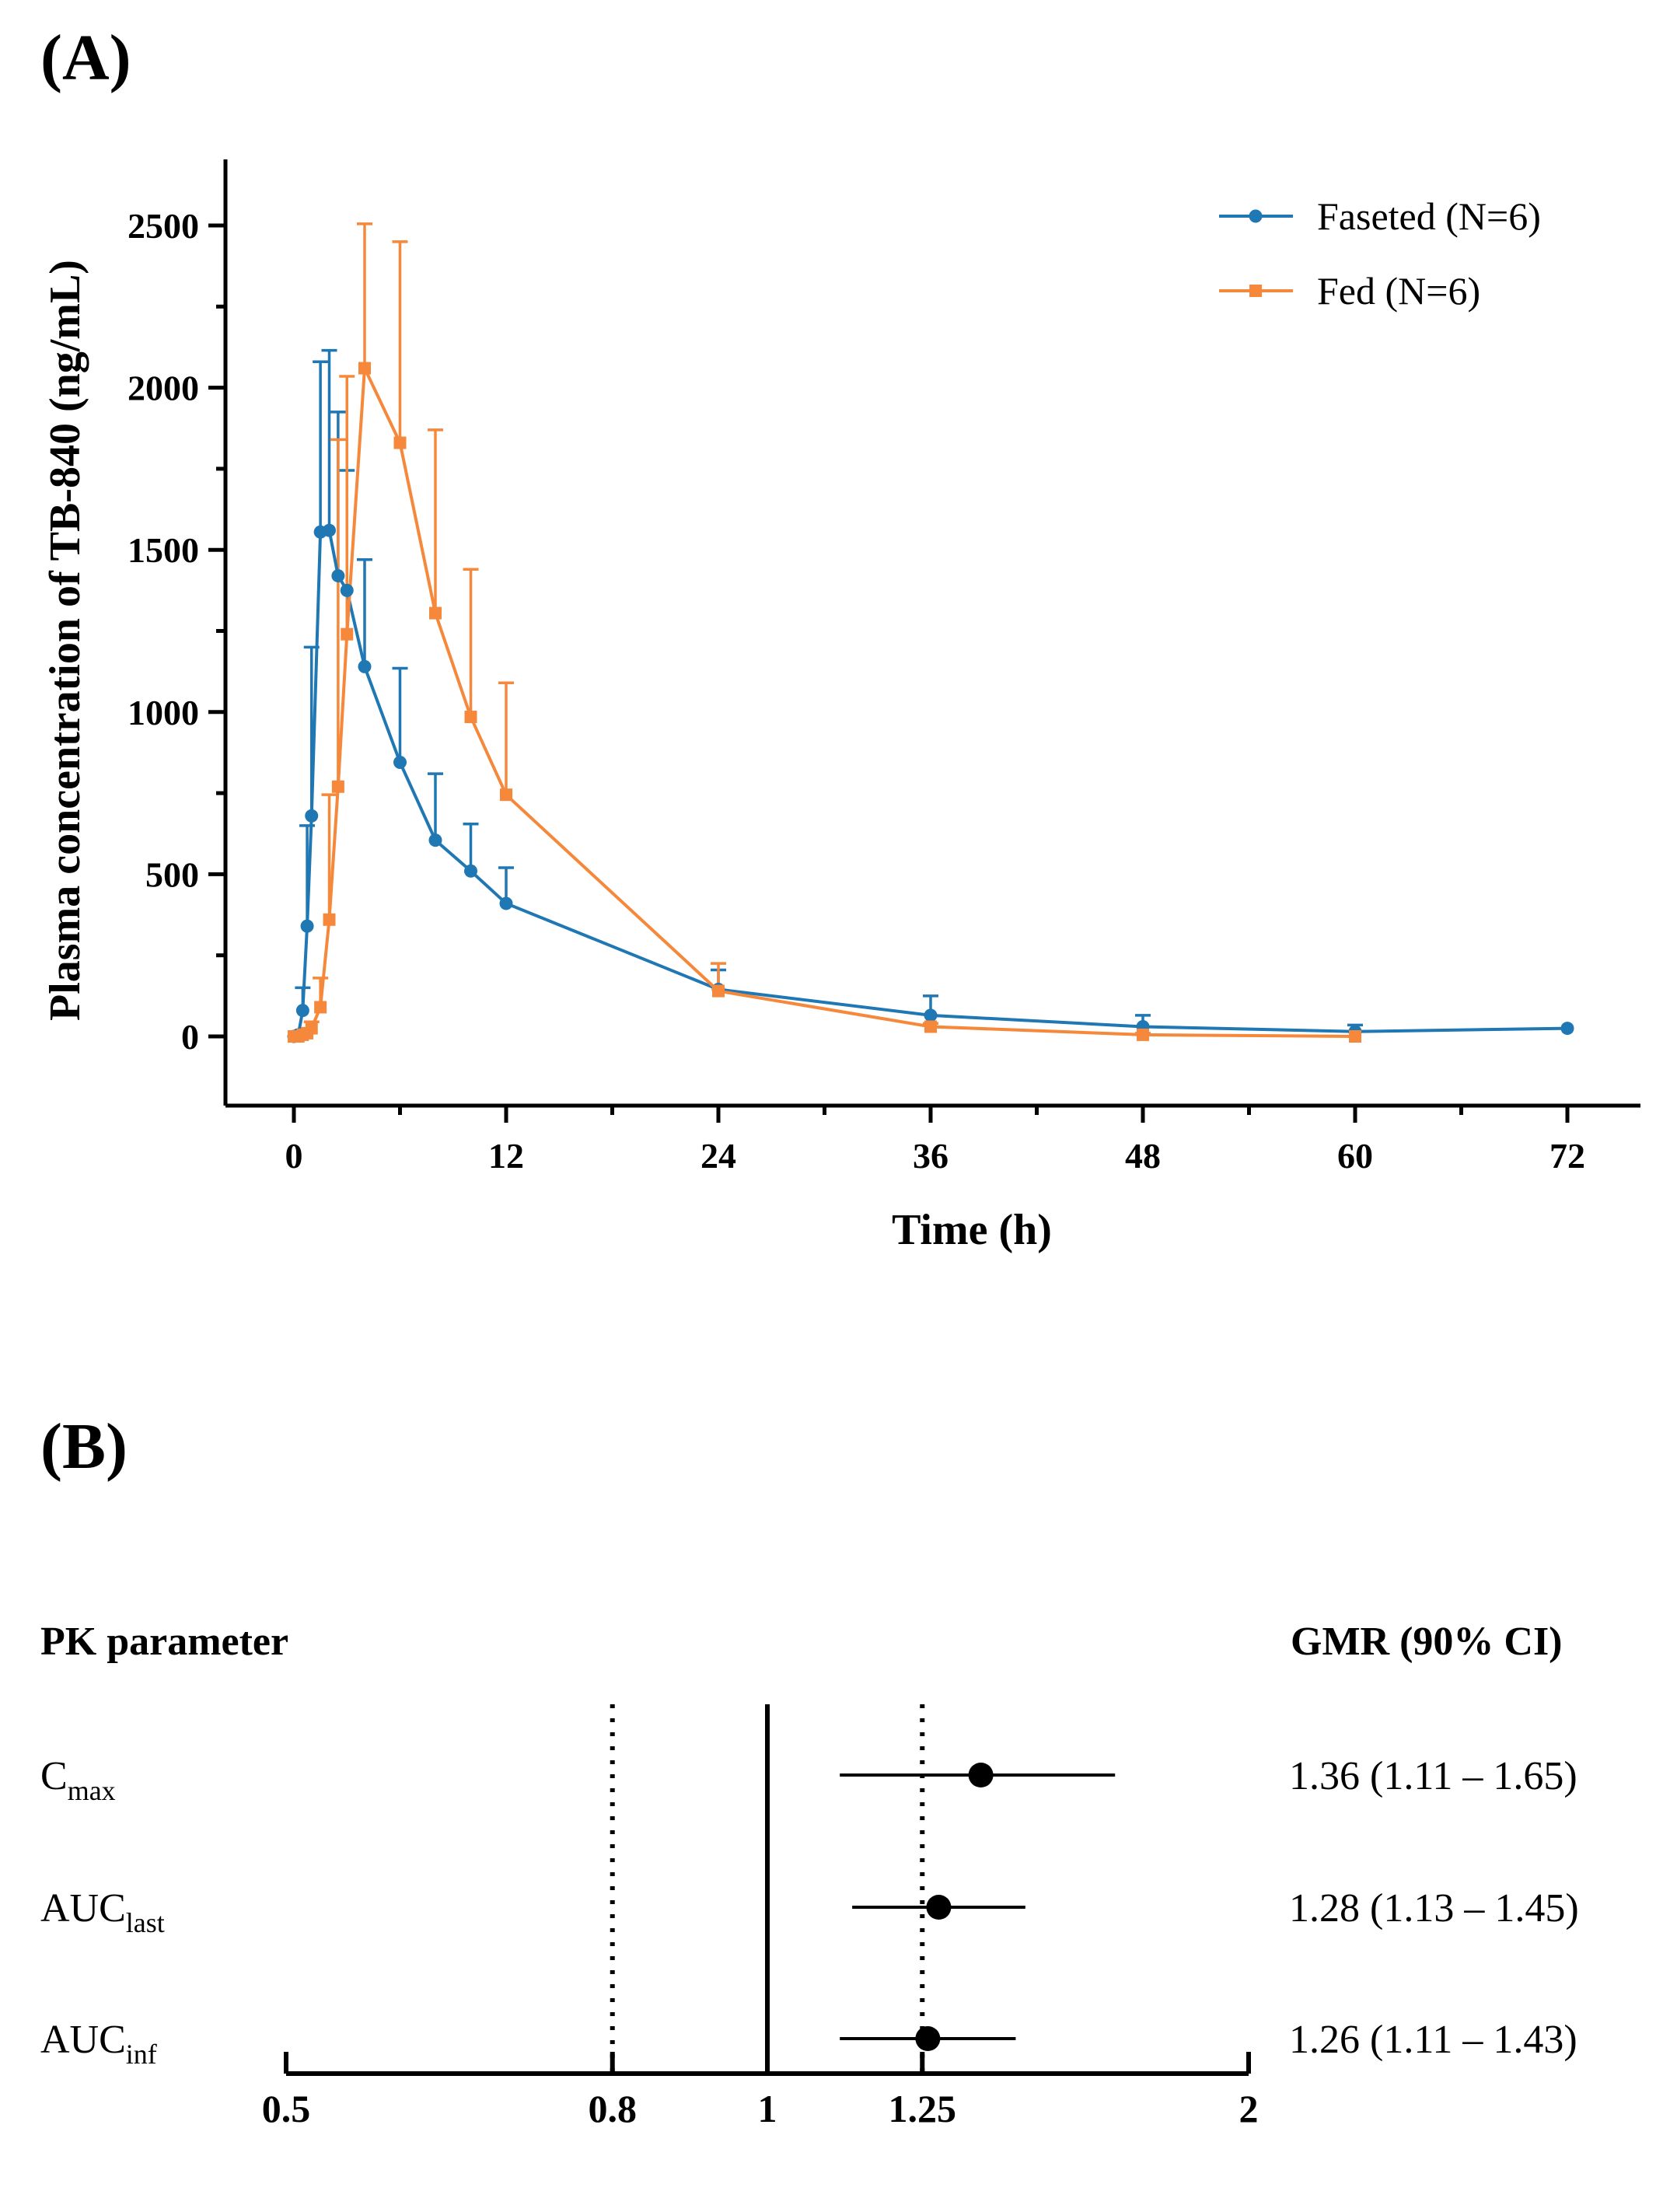 Image resolution: width=1677 pixels, height=2212 pixels. I want to click on gmr-ci-label: 1.36 (1.11 – 1.65), so click(1433, 1776).